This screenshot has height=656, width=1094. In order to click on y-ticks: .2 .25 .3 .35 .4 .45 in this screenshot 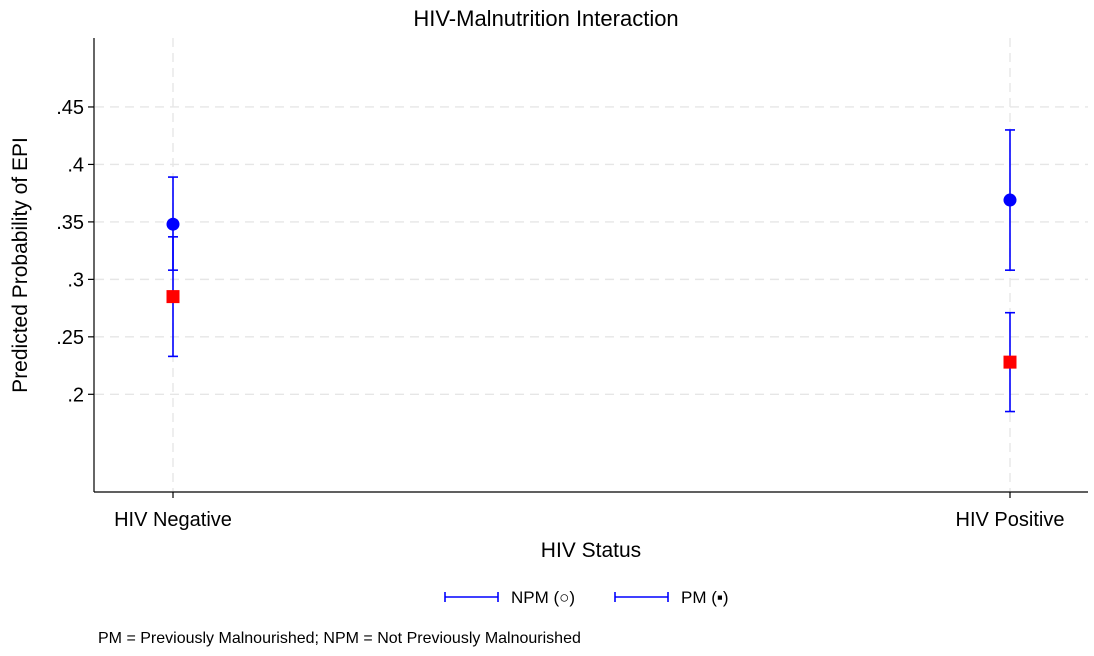, I will do `click(75, 251)`.